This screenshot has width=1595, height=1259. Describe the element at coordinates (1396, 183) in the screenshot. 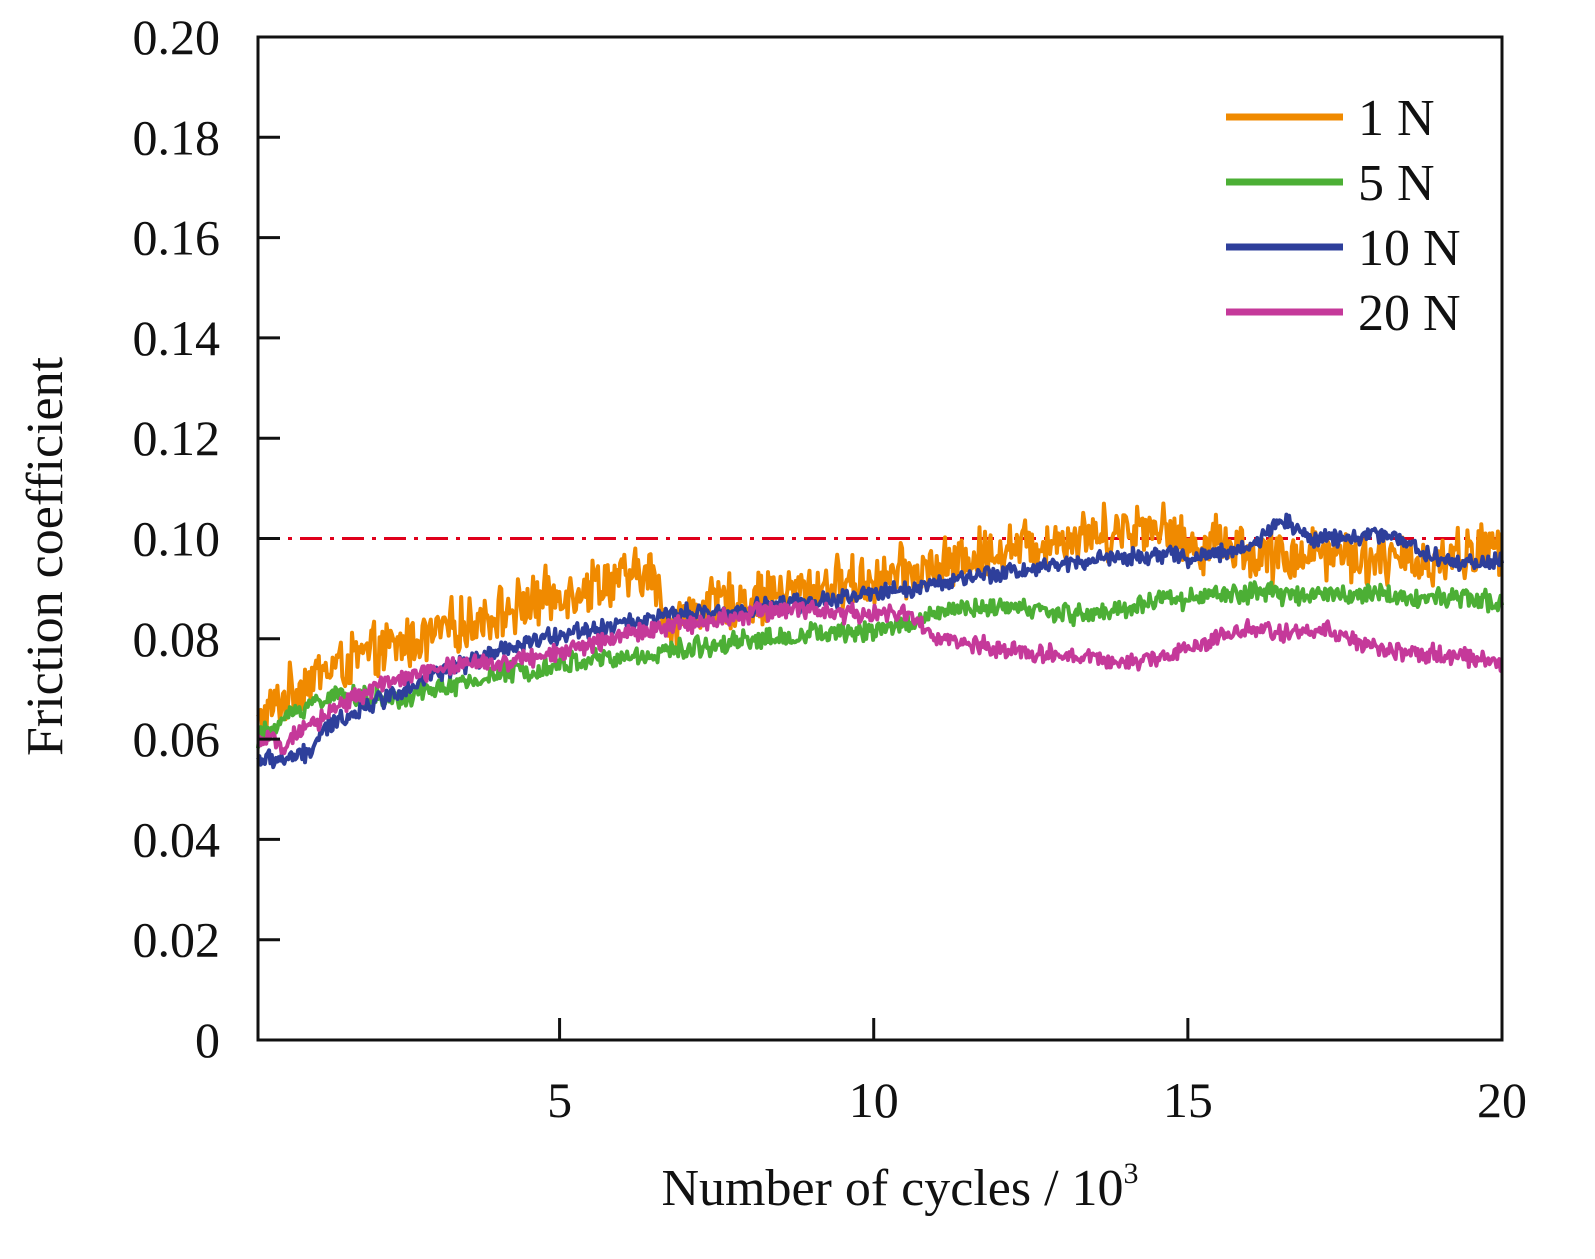

I see `legend-label: 5 N` at that location.